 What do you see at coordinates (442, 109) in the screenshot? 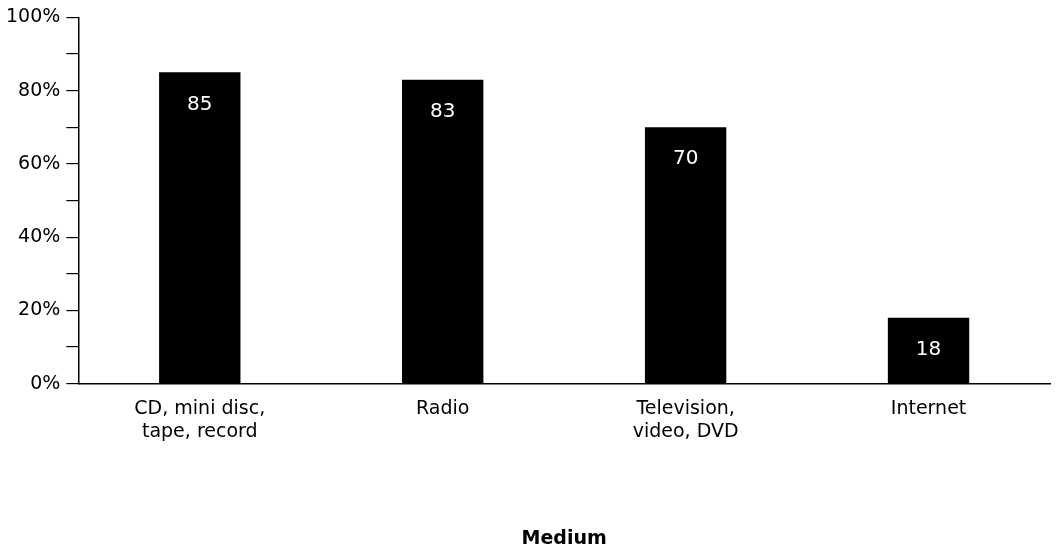
I see `data-label: 83` at bounding box center [442, 109].